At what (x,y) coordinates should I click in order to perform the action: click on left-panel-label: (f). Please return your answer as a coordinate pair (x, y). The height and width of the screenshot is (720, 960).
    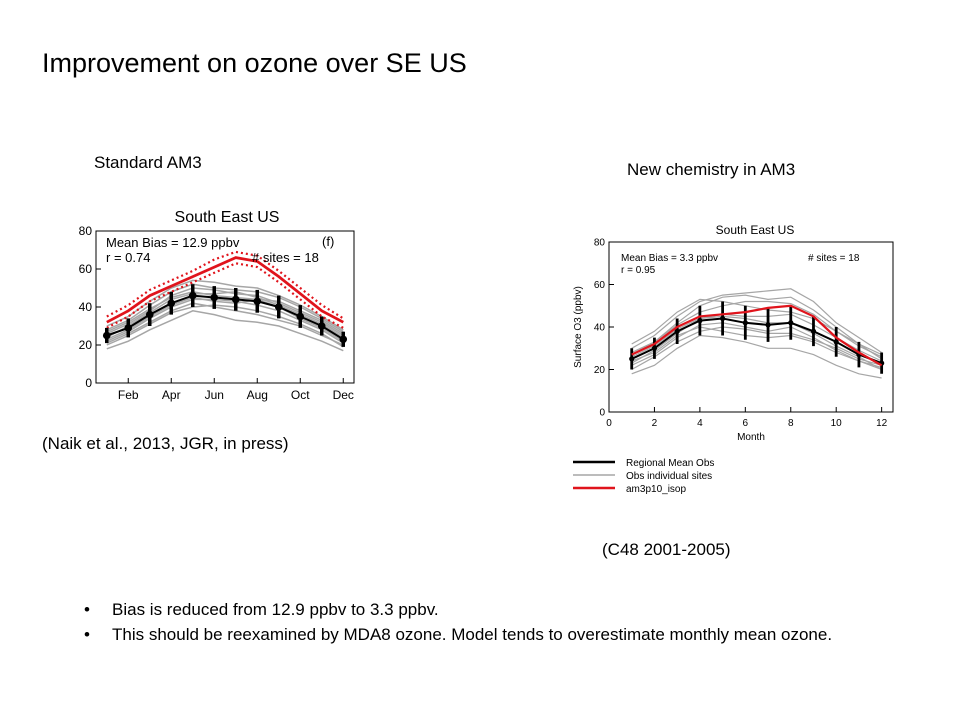
    Looking at the image, I should click on (328, 241).